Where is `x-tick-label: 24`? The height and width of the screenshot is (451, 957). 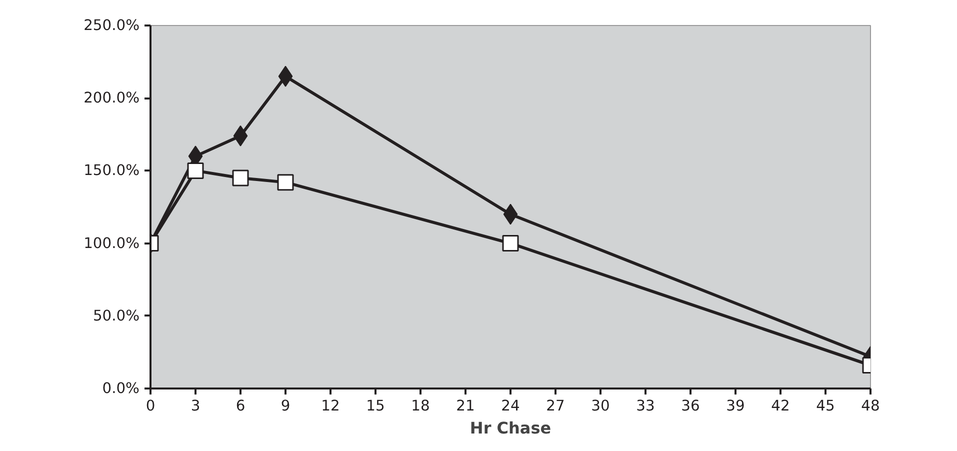 x-tick-label: 24 is located at coordinates (510, 406).